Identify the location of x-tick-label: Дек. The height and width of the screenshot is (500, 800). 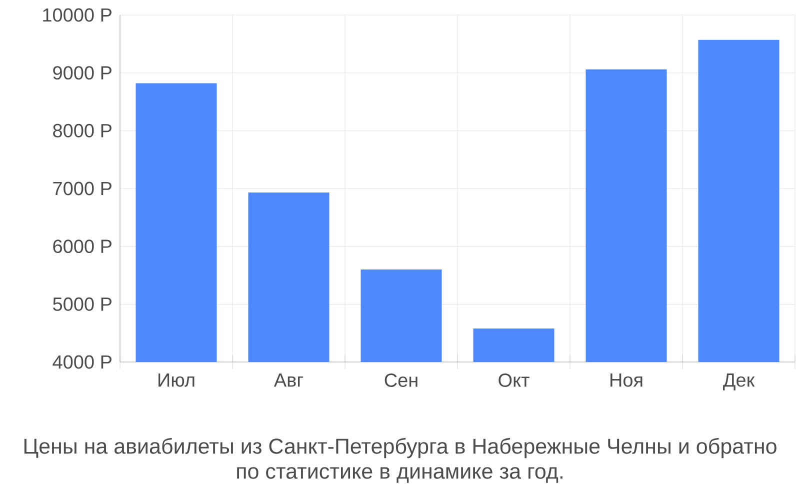
(739, 382).